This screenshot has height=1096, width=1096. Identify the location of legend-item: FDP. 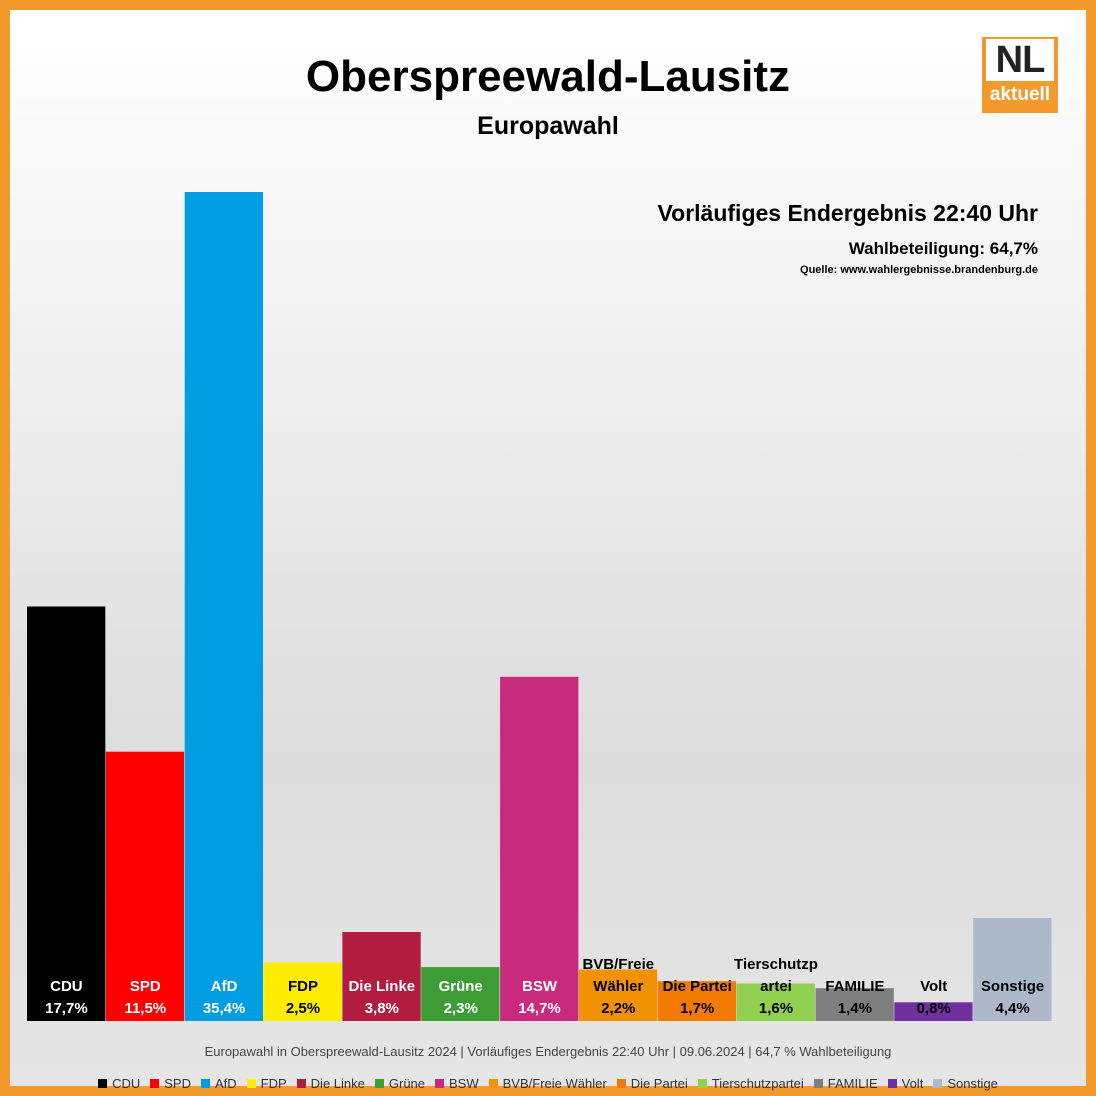
(266, 1083).